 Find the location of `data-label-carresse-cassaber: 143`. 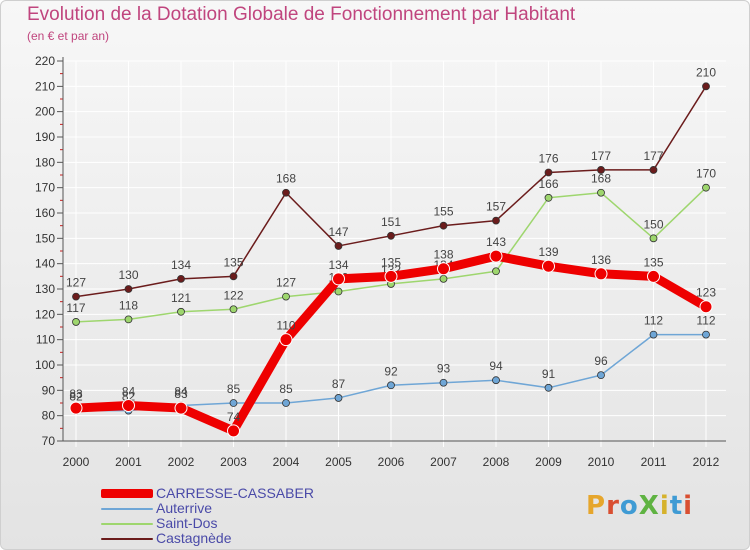

data-label-carresse-cassaber: 143 is located at coordinates (496, 242).